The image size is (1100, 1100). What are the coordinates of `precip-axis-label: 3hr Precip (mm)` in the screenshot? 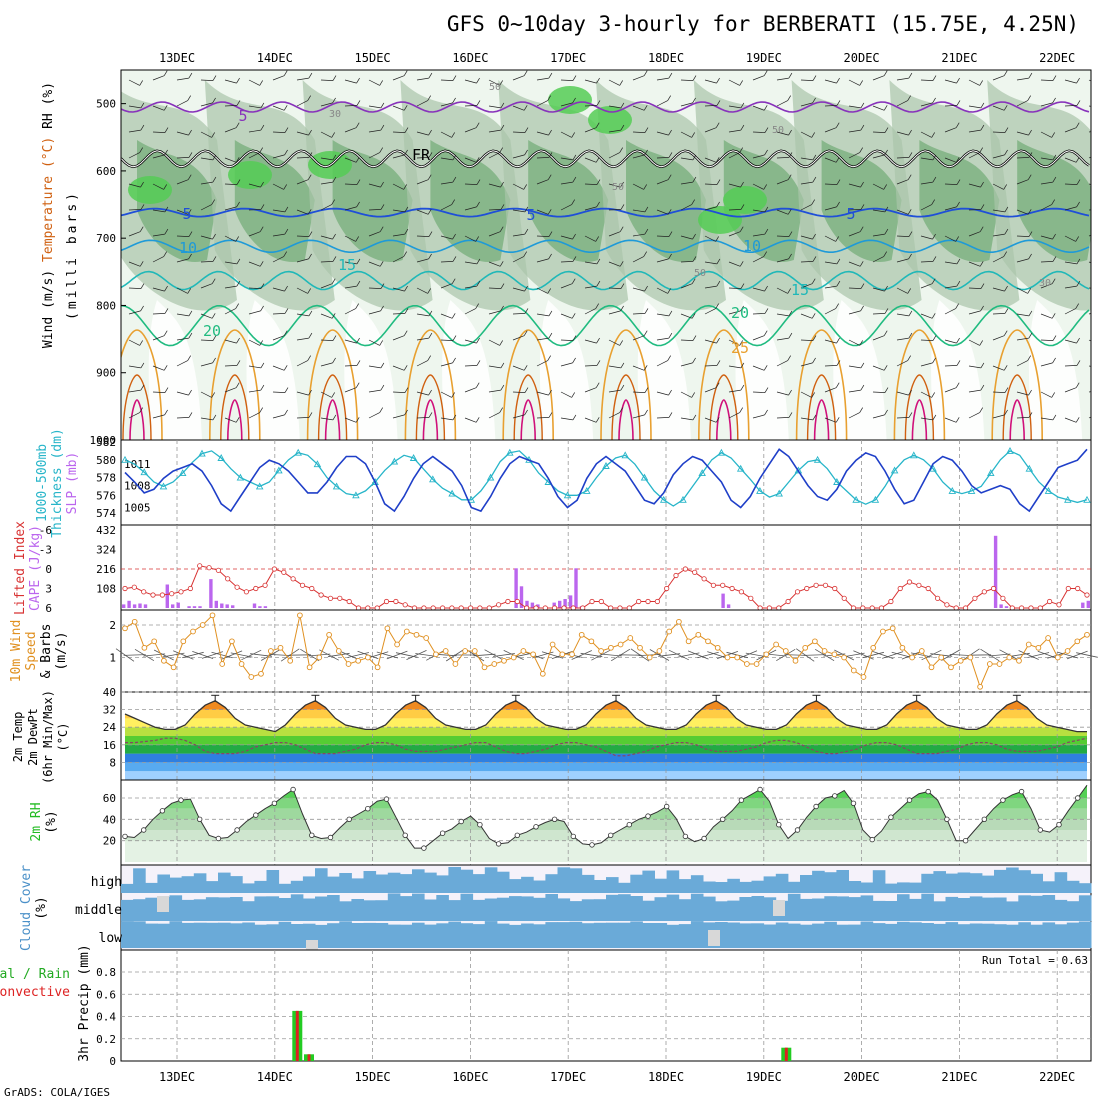 It's located at (84, 1002).